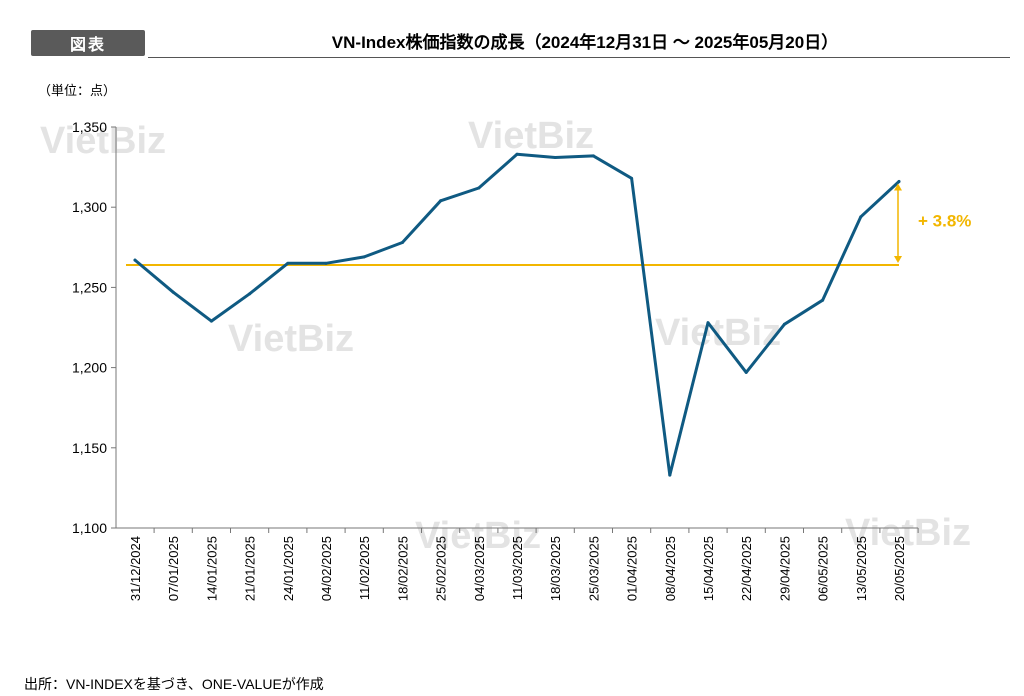 This screenshot has height=696, width=1024. I want to click on x-tick-label: 11/03/2025, so click(517, 568).